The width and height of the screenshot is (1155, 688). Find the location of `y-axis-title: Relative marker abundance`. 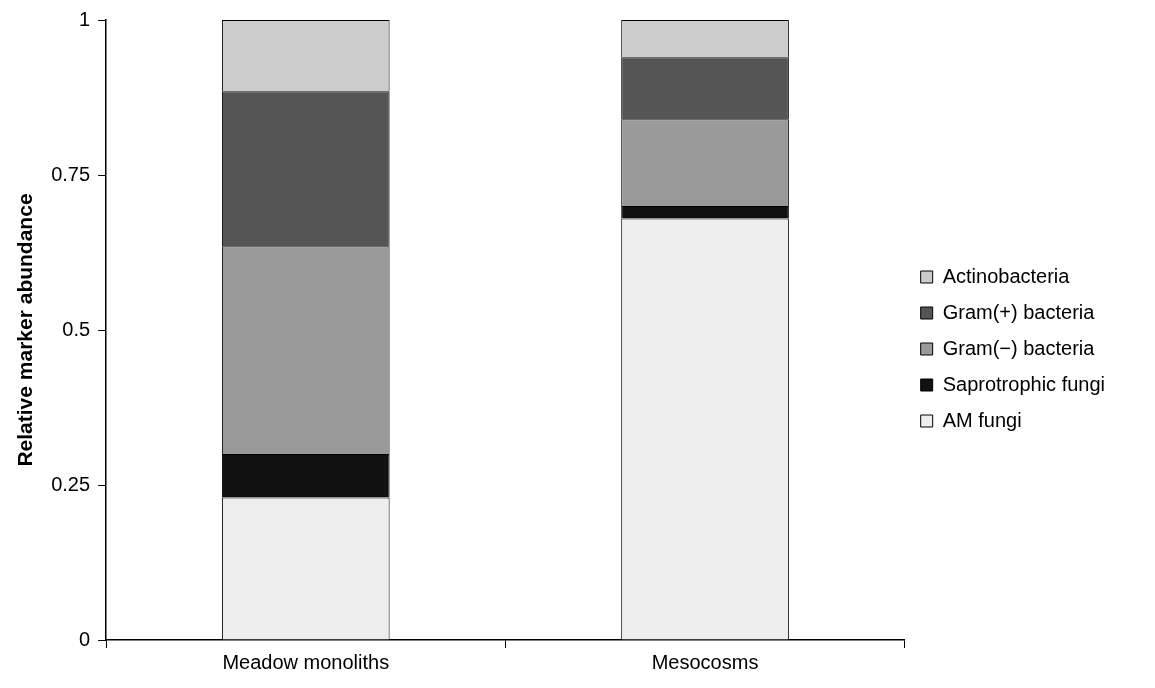

y-axis-title: Relative marker abundance is located at coordinates (25, 330).